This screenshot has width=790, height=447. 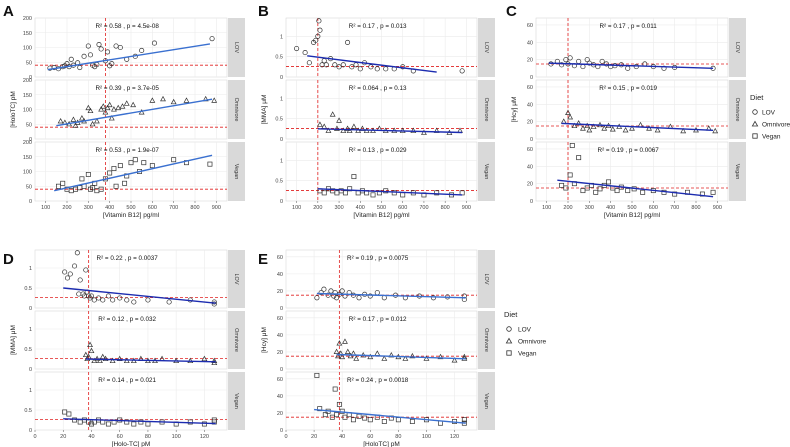 I want to click on x-tick-label: 20, so click(x=314, y=437).